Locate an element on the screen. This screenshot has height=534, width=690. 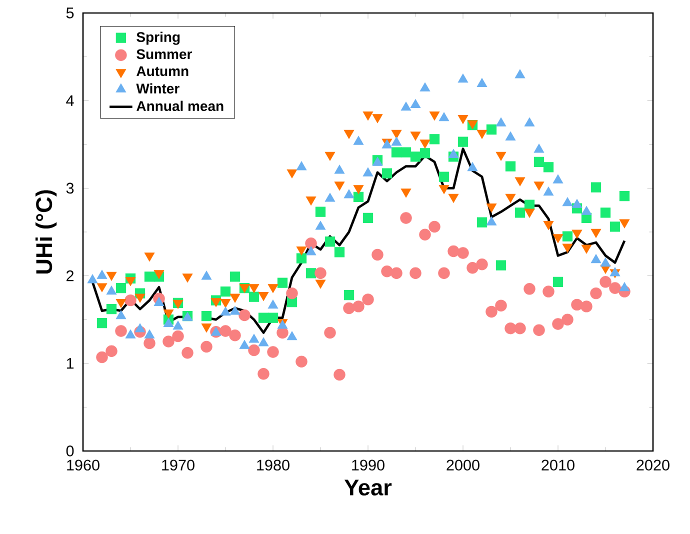
y-tick-label: 1 is located at coordinates (70, 363).